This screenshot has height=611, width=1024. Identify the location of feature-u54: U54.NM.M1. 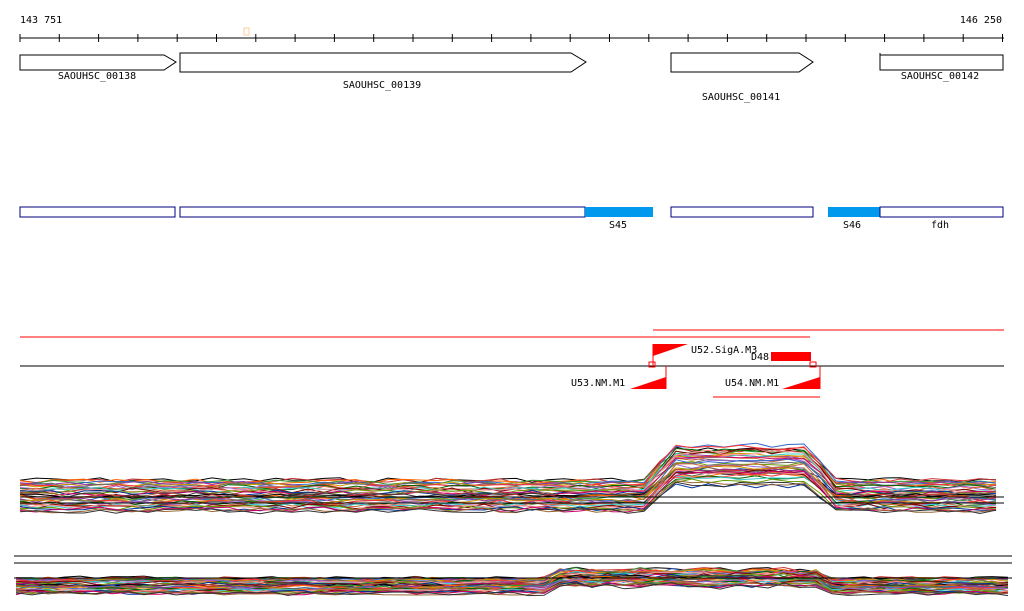
(767, 382).